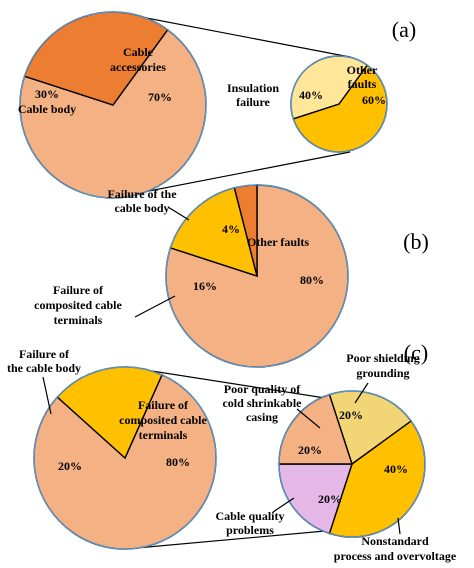  I want to click on a-main-rim, so click(113, 105).